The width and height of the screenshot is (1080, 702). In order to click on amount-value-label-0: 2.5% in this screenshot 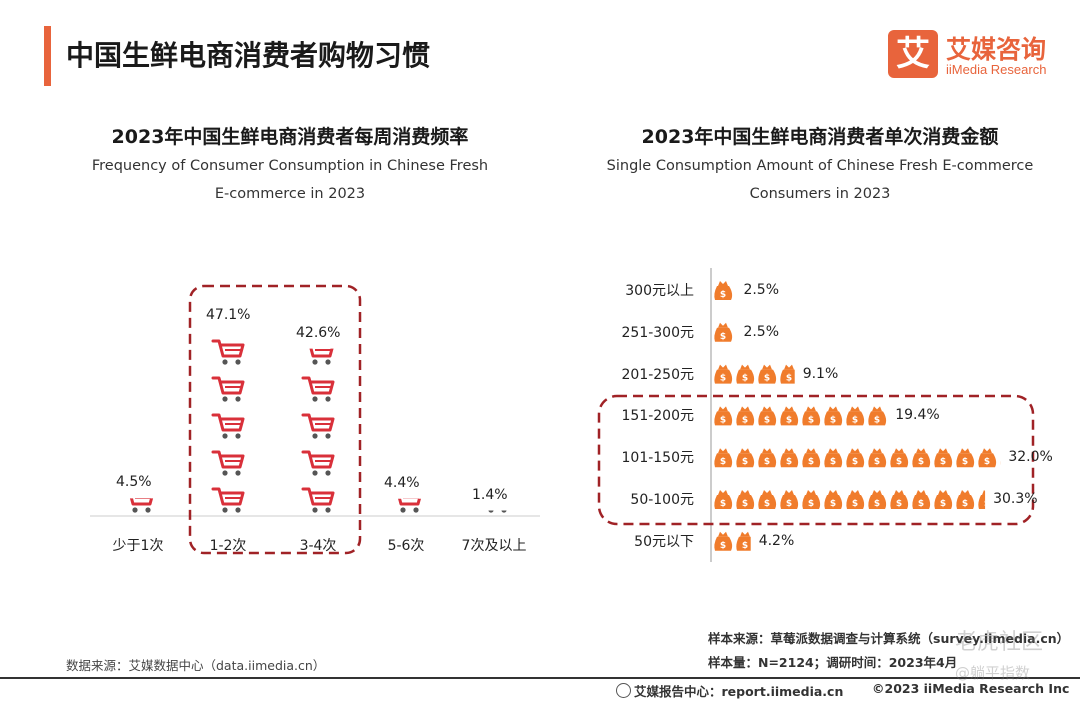, I will do `click(761, 290)`.